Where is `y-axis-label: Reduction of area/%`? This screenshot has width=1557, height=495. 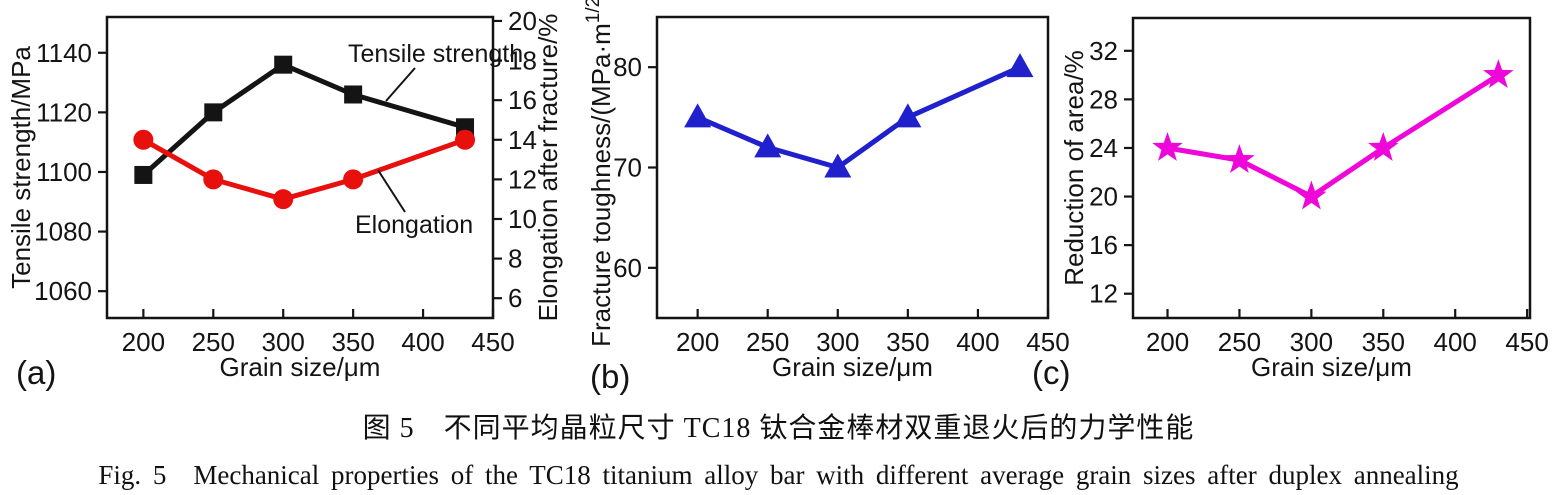 y-axis-label: Reduction of area/% is located at coordinates (1074, 168).